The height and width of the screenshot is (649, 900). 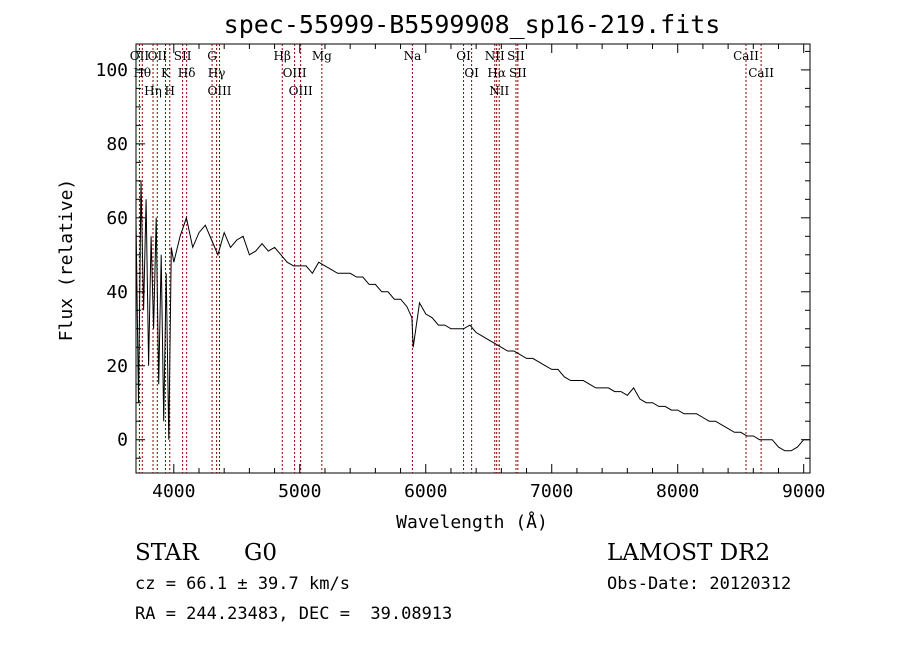 I want to click on spectral-line-label: Mg, so click(x=322, y=56).